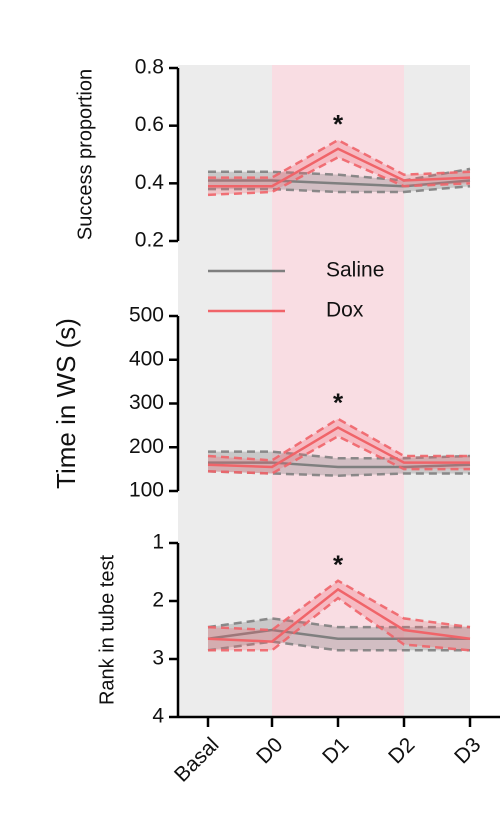 The width and height of the screenshot is (502, 830). What do you see at coordinates (149, 67) in the screenshot?
I see `y-tick-label: 0.8` at bounding box center [149, 67].